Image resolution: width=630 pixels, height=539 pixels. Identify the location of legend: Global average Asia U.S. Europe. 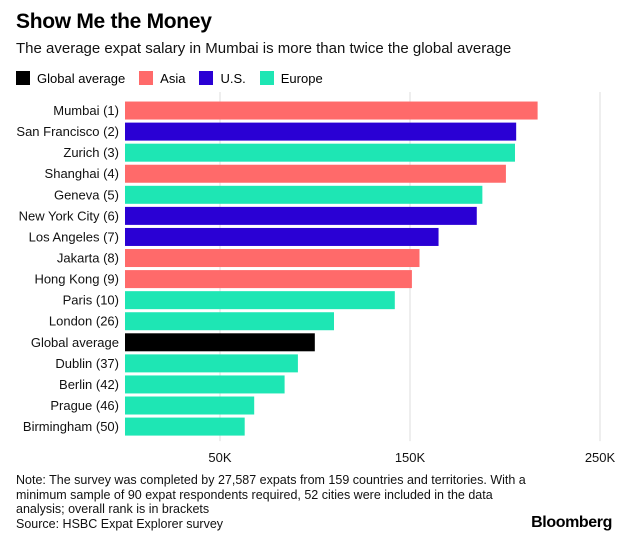
(176, 78).